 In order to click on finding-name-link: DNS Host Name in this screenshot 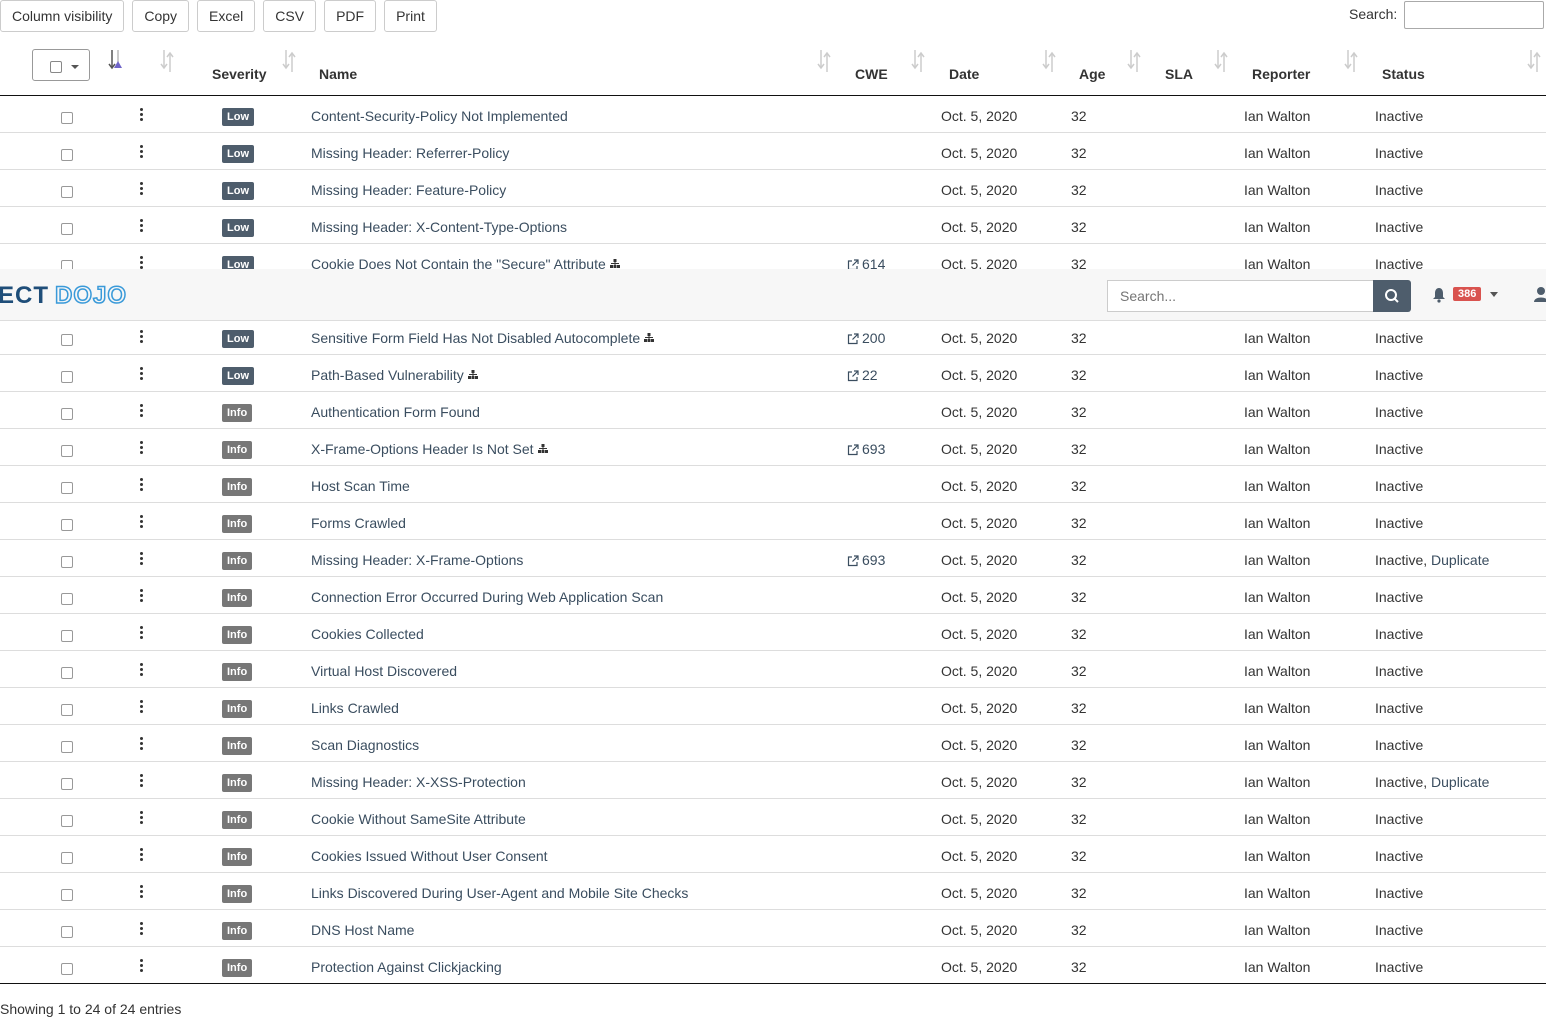, I will do `click(362, 930)`.